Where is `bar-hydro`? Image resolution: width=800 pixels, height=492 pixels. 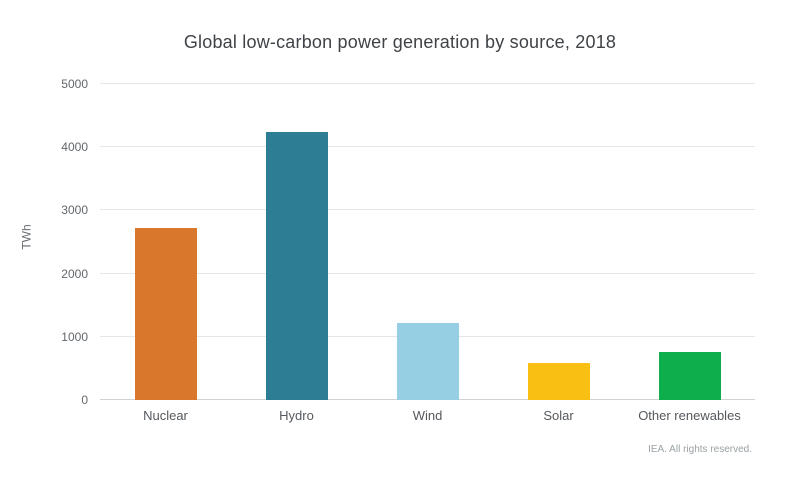
bar-hydro is located at coordinates (296, 266).